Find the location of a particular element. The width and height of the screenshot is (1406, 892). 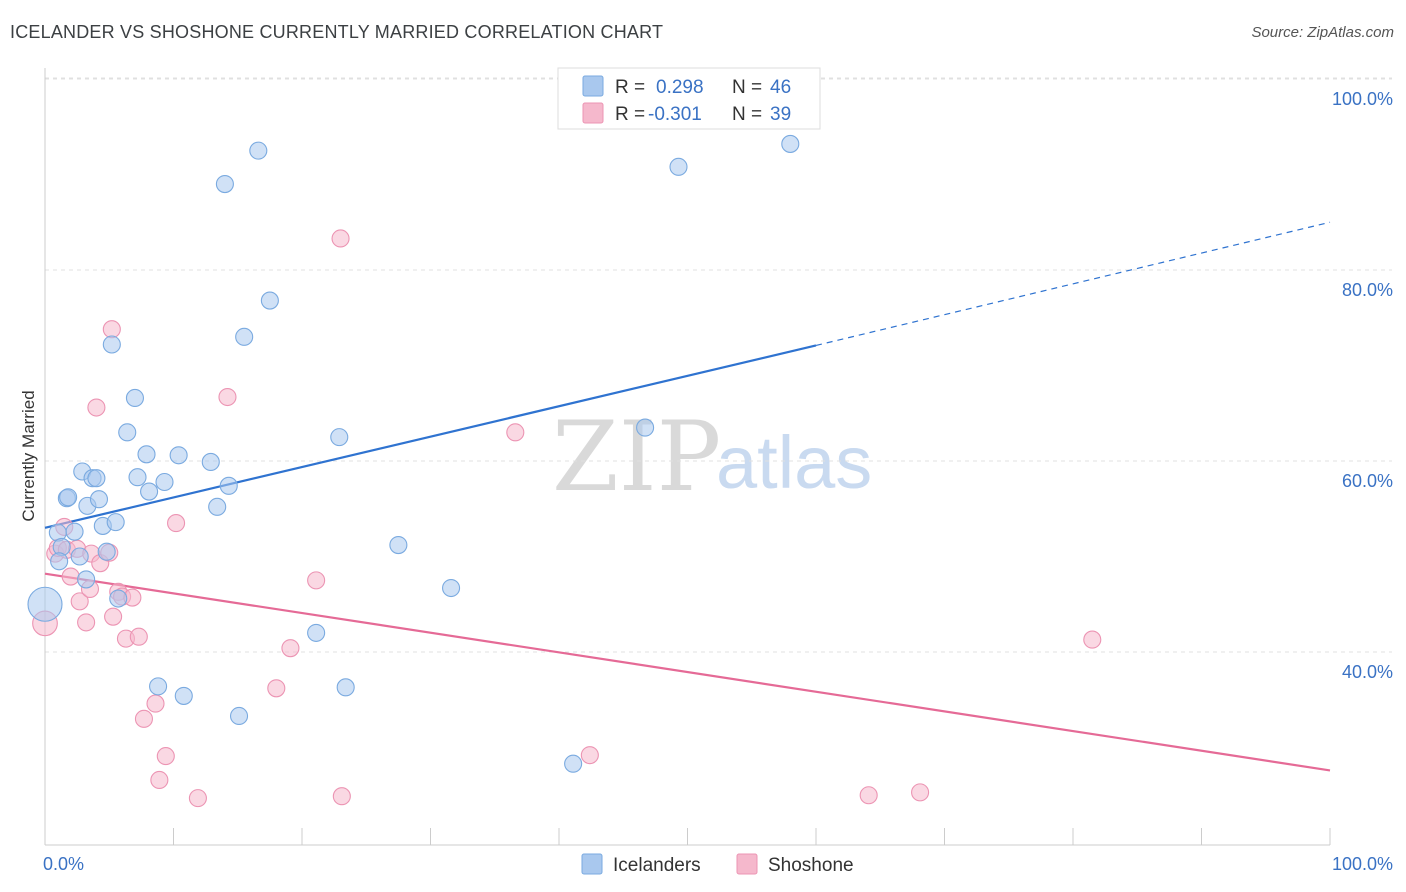

y-tick-label: 80.0% is located at coordinates (1367, 290).